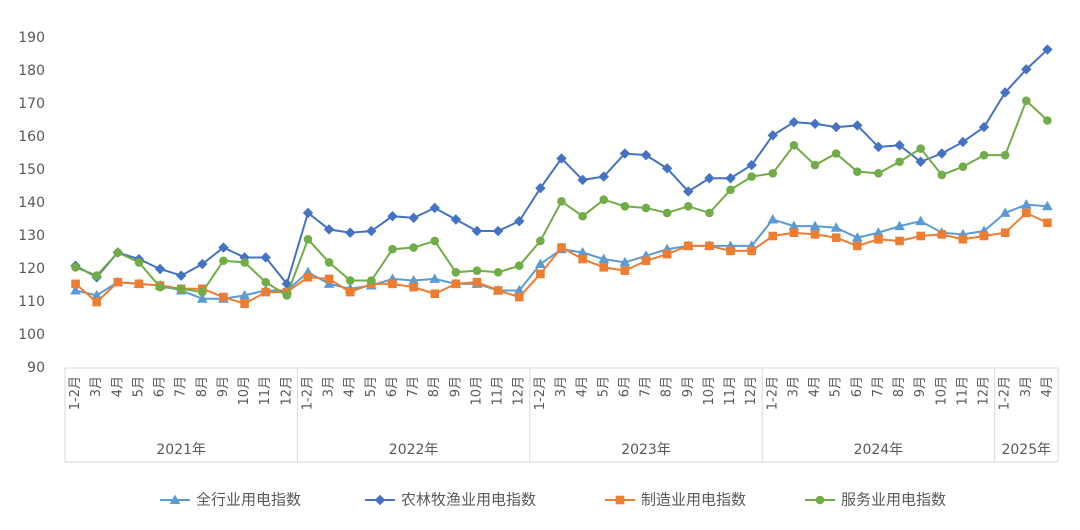  Describe the element at coordinates (468, 500) in the screenshot. I see `legend-label: 农林牧渔业用电指数` at that location.